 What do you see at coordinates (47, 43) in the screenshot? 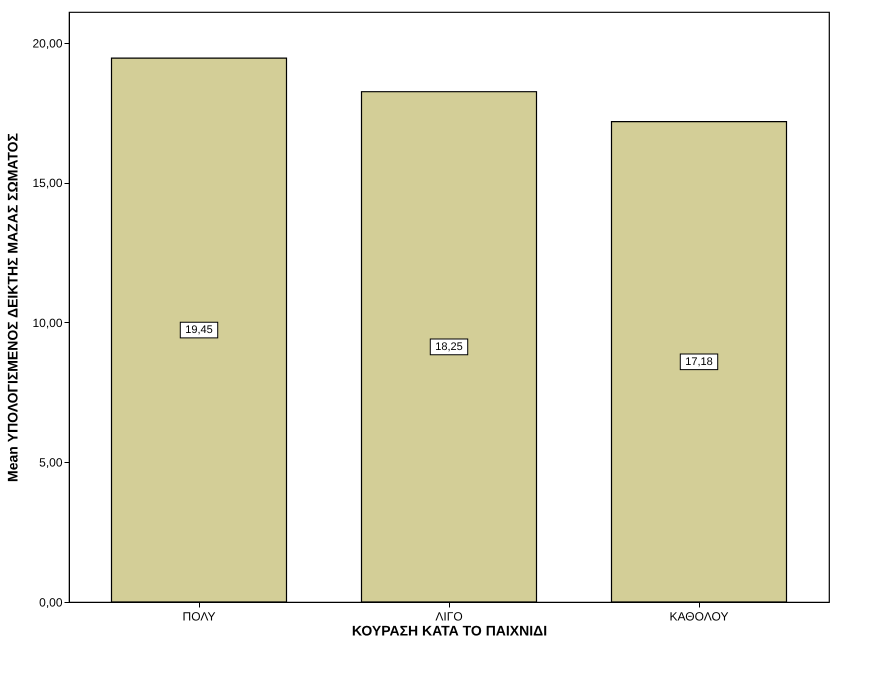
I see `y-tick-label: 20,00` at bounding box center [47, 43].